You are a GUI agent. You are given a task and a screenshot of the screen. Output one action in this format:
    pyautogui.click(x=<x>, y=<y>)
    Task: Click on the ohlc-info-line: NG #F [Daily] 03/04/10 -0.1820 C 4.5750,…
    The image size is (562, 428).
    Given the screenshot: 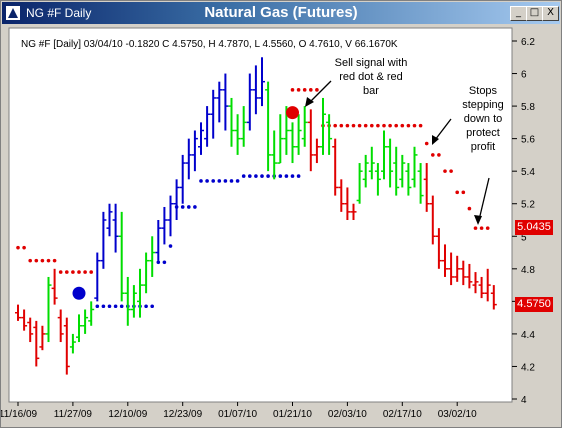 What is the action you would take?
    pyautogui.click(x=209, y=44)
    